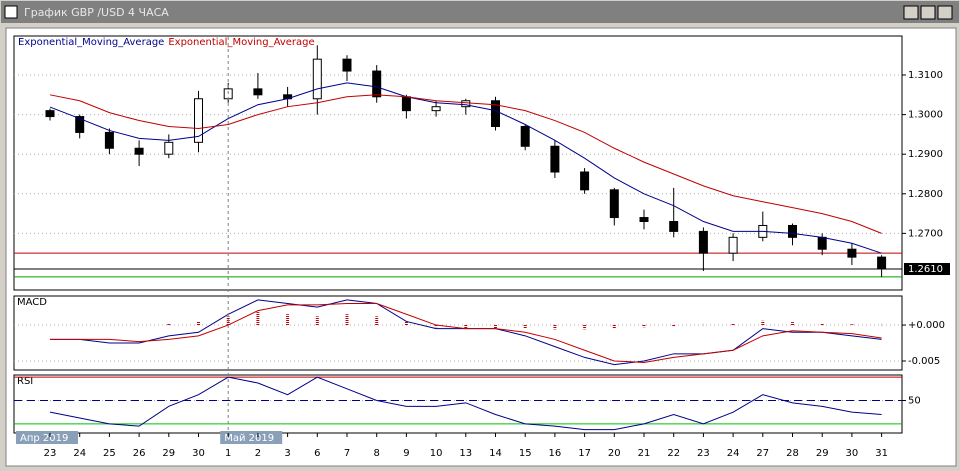  What do you see at coordinates (925, 75) in the screenshot?
I see `y-tick-label: 1.3100` at bounding box center [925, 75].